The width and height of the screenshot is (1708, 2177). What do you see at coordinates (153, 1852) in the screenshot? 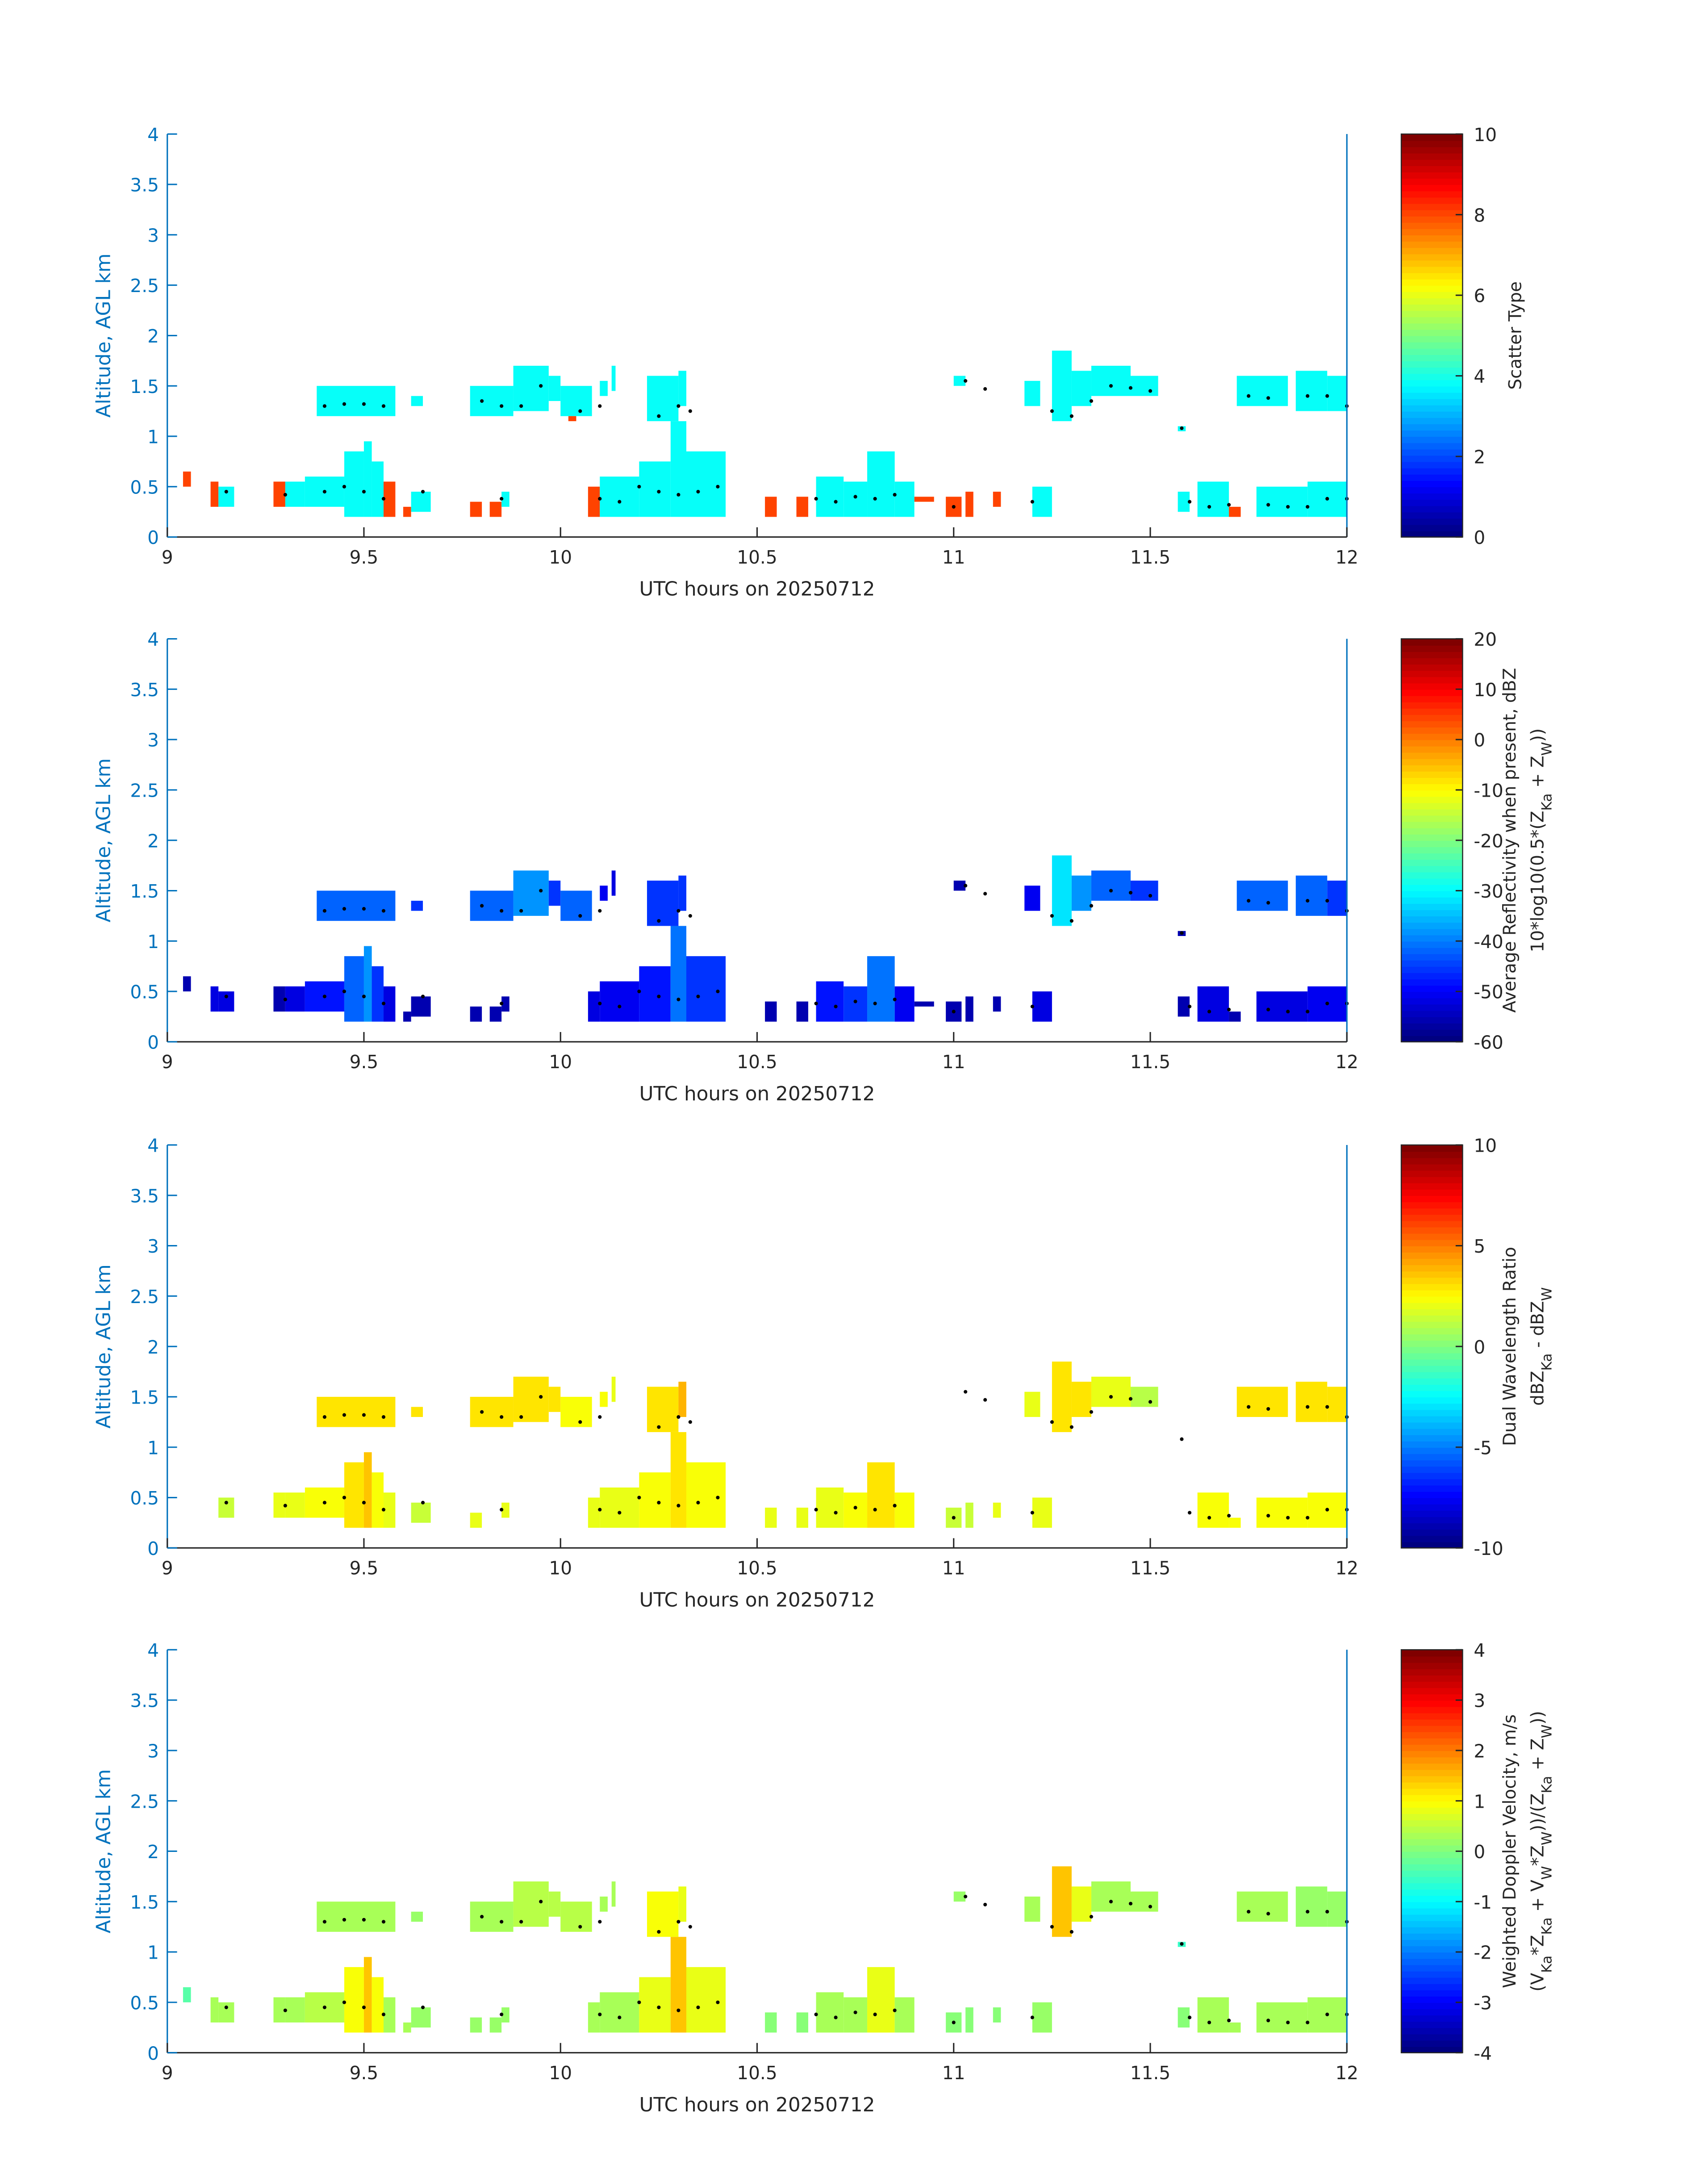
I see `y-tick-label: 2` at bounding box center [153, 1852].